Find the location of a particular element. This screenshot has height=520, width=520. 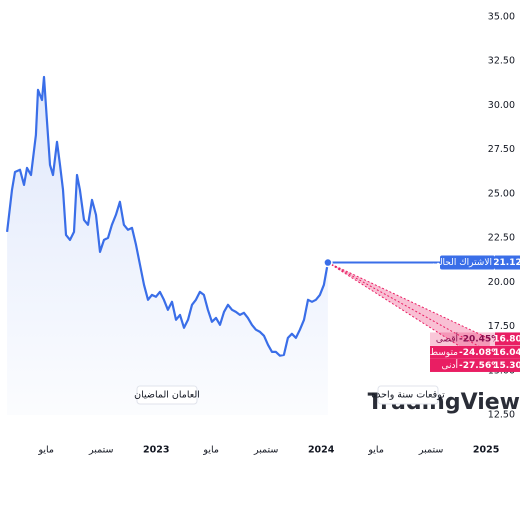

y-tick-label: 20.00 is located at coordinates (501, 282).